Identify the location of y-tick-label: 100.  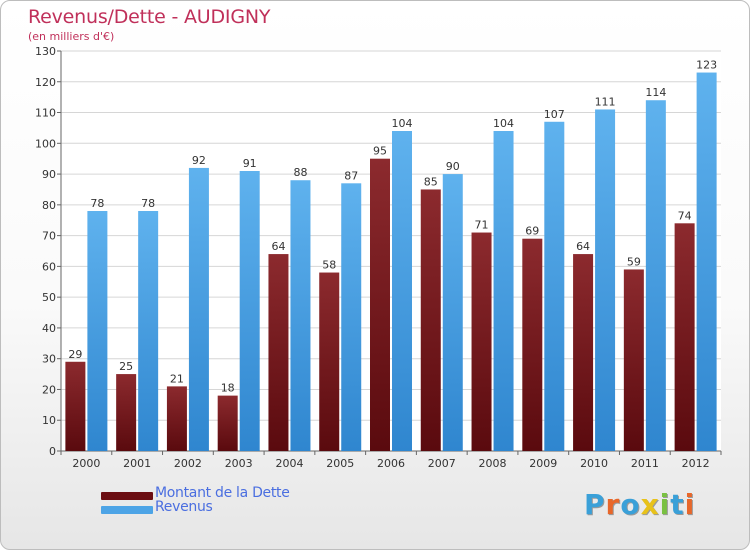
(45, 143).